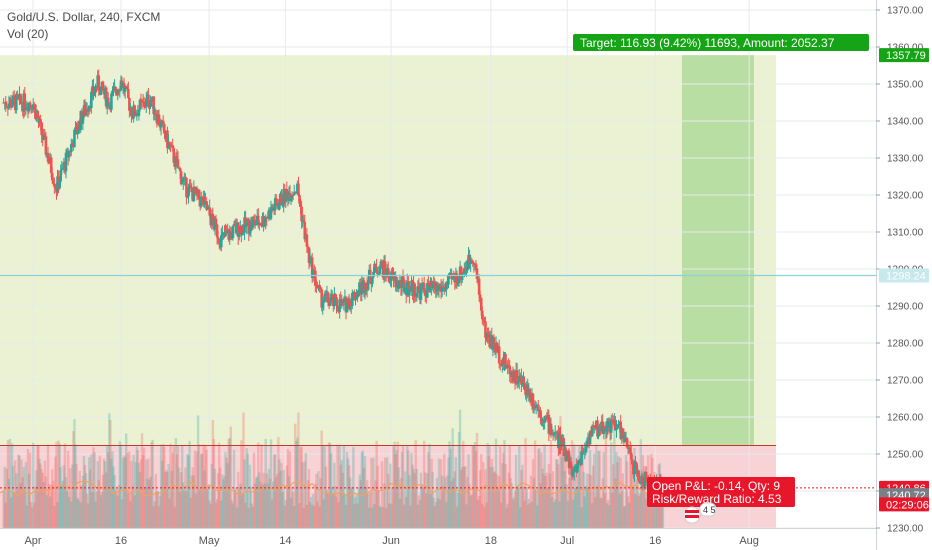  What do you see at coordinates (905, 85) in the screenshot?
I see `y-tick-label: 1350.00` at bounding box center [905, 85].